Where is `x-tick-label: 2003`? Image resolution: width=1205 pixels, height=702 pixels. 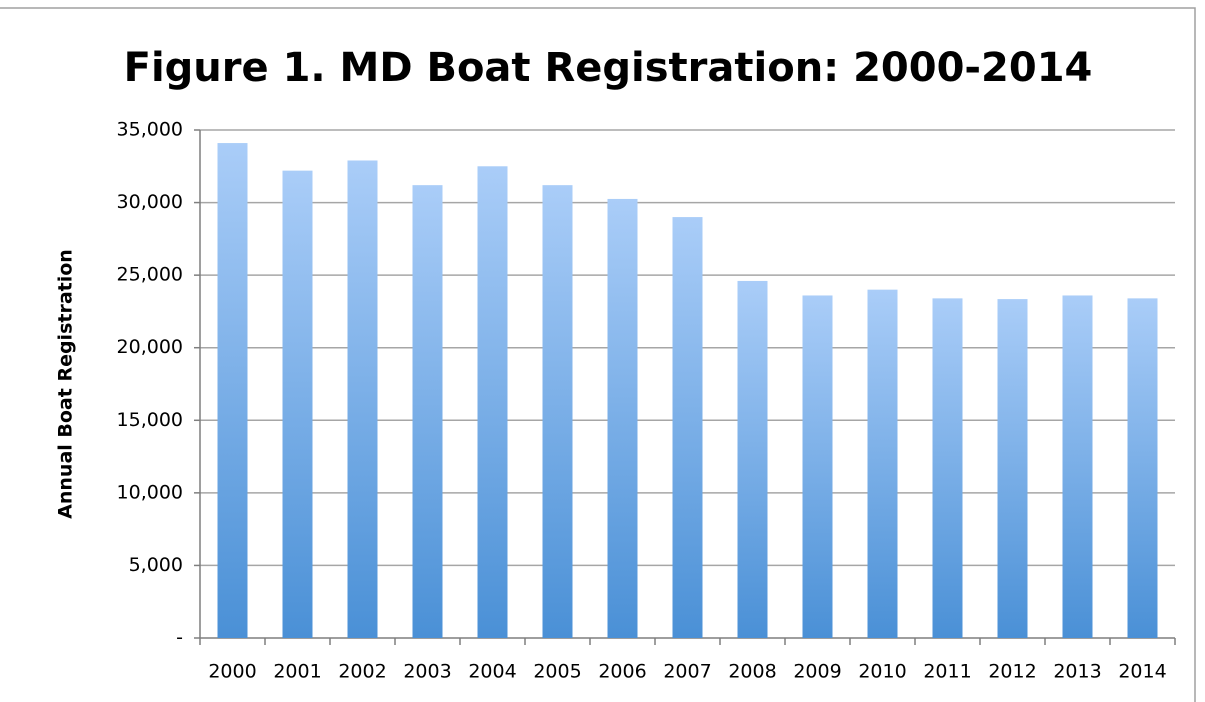
x-tick-label: 2003 is located at coordinates (427, 672).